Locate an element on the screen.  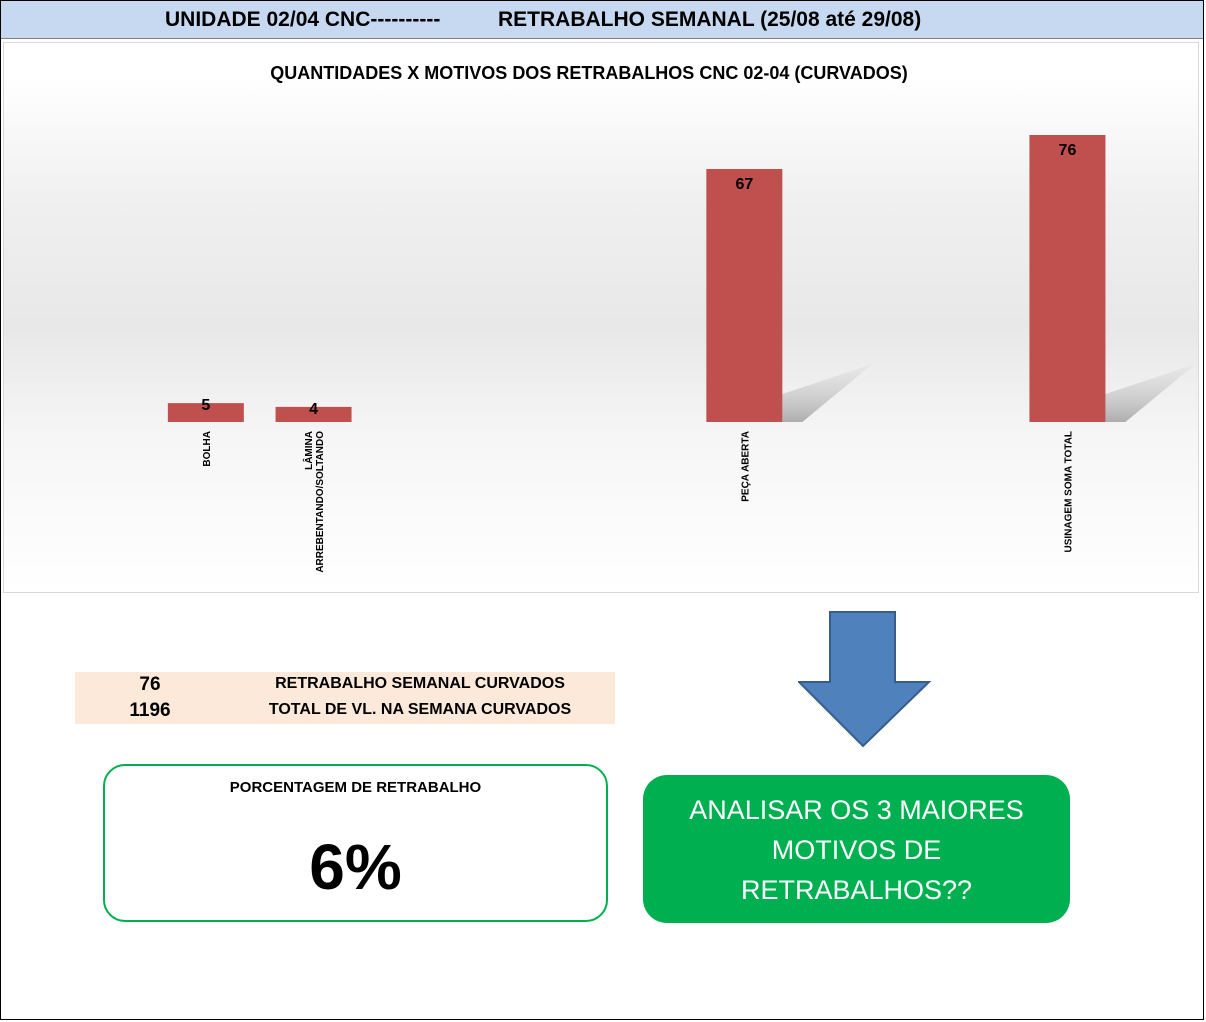
summary-label: TOTAL DE VL. NA SEMANA CURVADOS is located at coordinates (420, 709).